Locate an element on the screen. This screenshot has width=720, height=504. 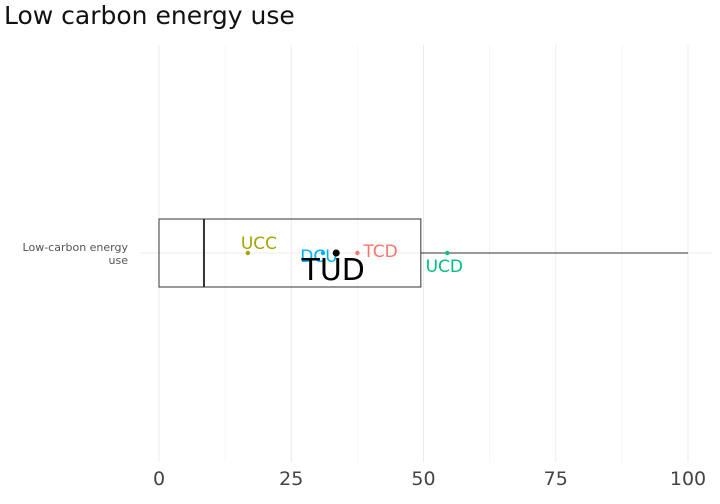
point-label-dcu: DCU is located at coordinates (318, 257).